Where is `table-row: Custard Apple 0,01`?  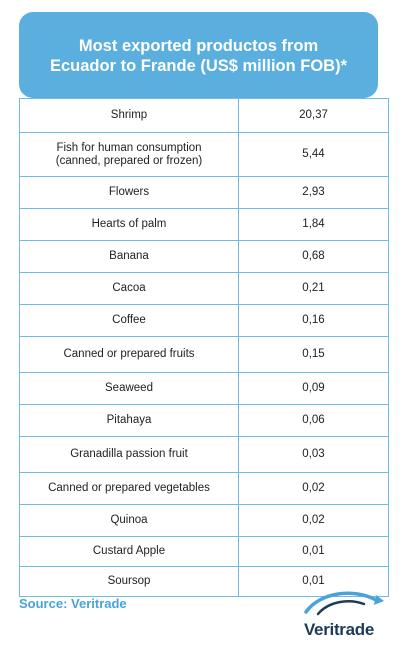 table-row: Custard Apple 0,01 is located at coordinates (204, 551).